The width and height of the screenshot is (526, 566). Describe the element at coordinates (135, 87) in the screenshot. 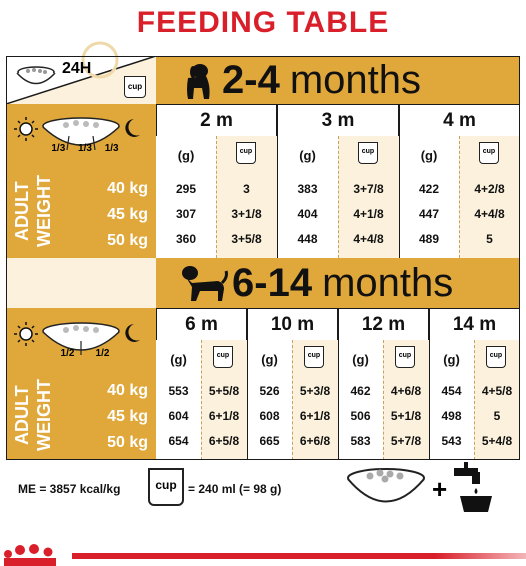

I see `measuring-cup-icon: cup` at that location.